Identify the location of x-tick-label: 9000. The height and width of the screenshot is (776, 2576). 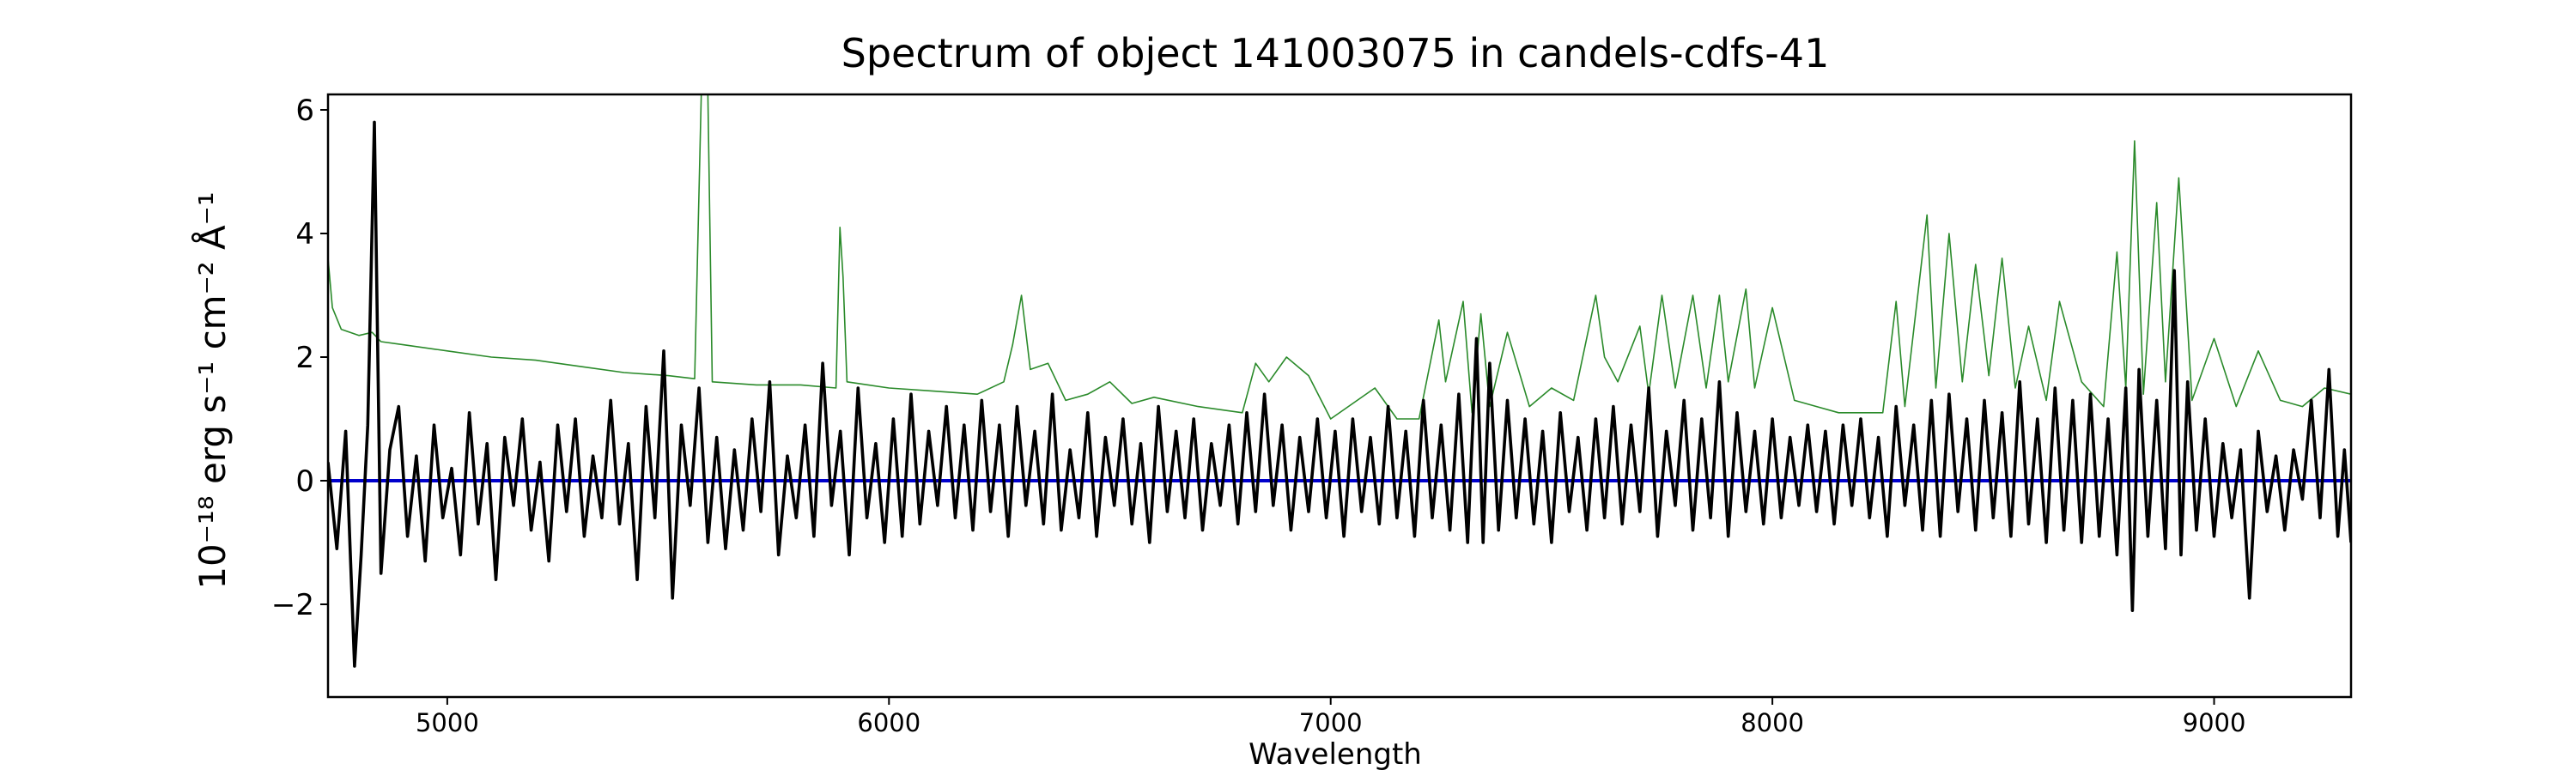
(2214, 722).